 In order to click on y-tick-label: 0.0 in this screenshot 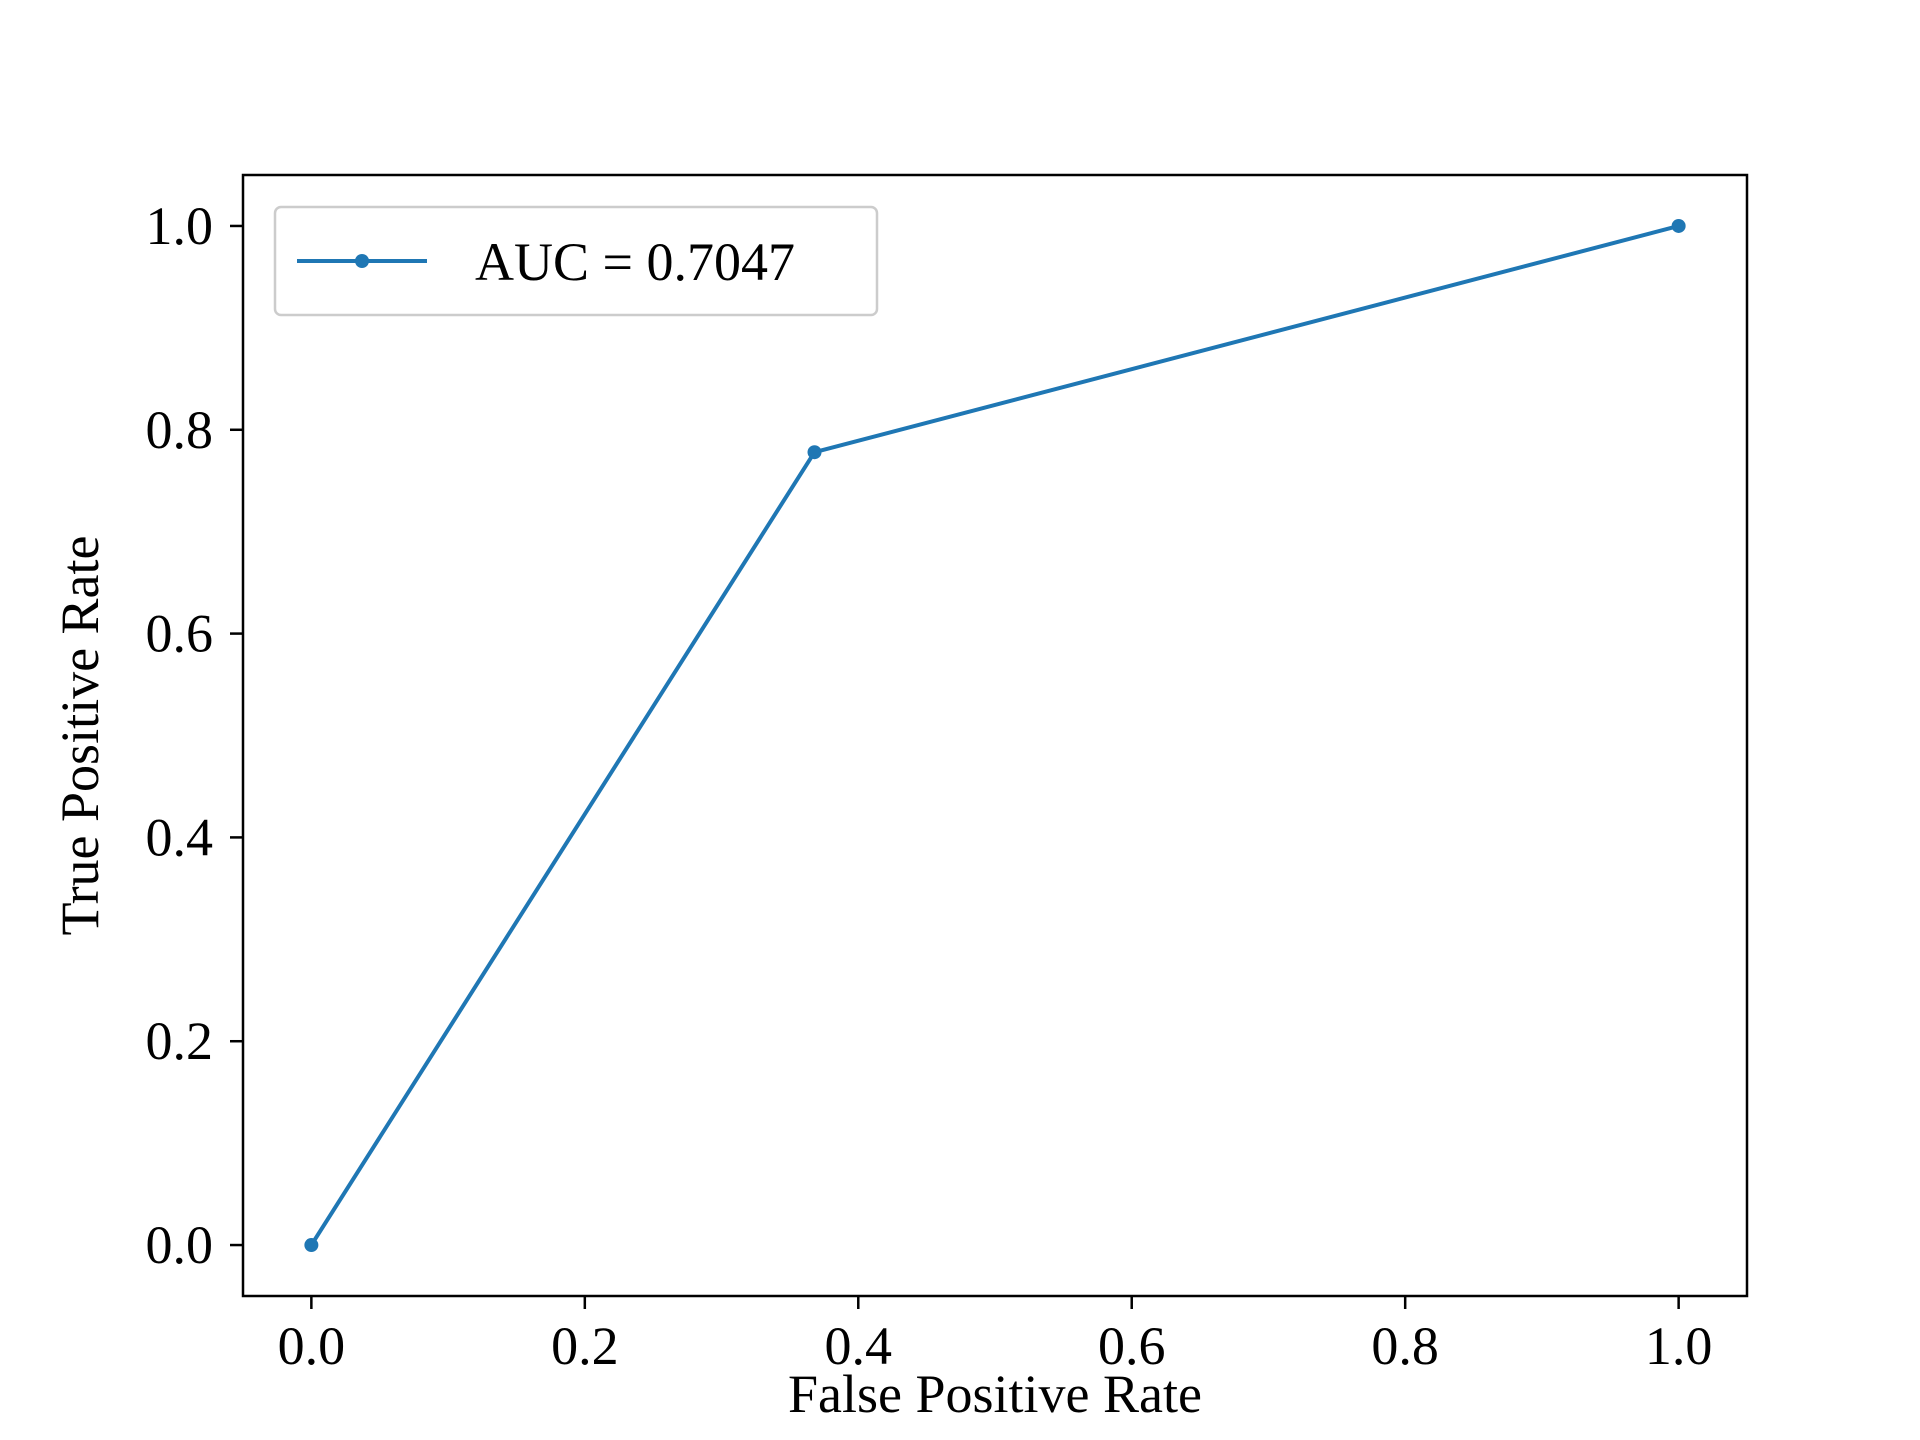, I will do `click(180, 1245)`.